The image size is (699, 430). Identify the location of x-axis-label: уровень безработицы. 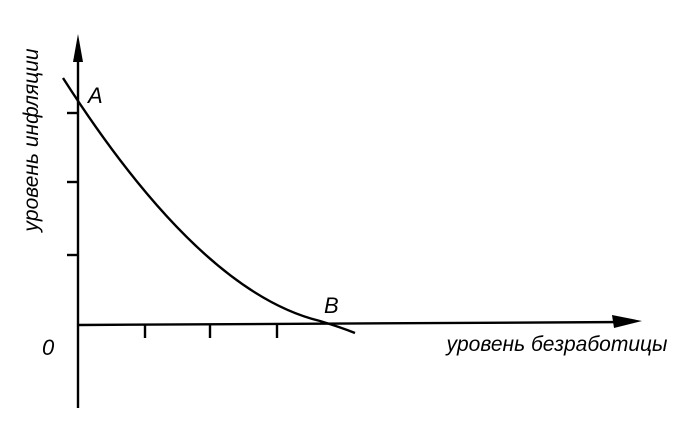
(557, 344).